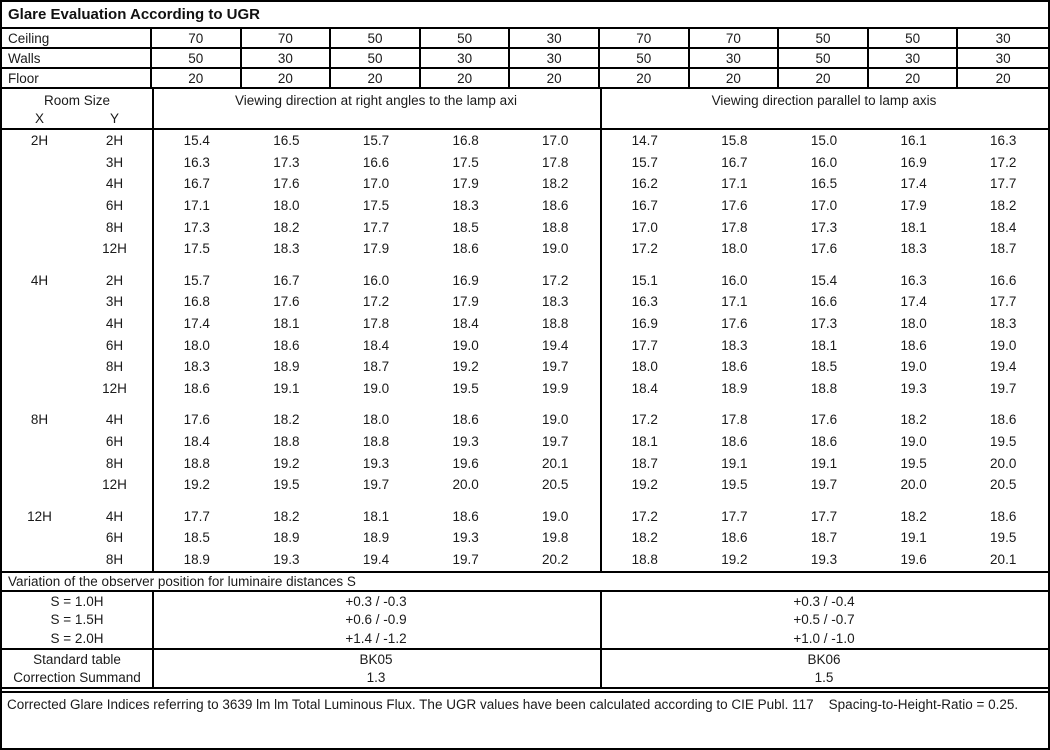 The width and height of the screenshot is (1050, 750). Describe the element at coordinates (1003, 367) in the screenshot. I see `ugr-value-cell: 19.4` at that location.